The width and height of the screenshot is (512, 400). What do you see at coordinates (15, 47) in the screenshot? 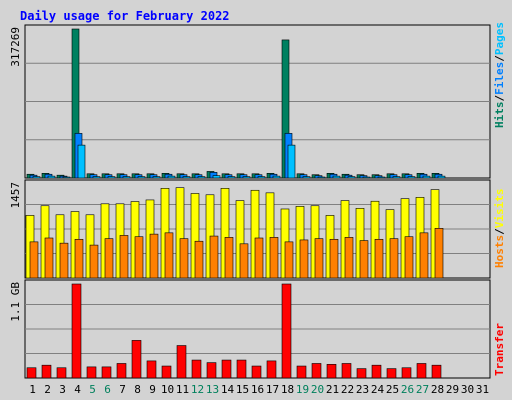
I see `y-max-label-hits-files-pages: 317269` at bounding box center [15, 47].